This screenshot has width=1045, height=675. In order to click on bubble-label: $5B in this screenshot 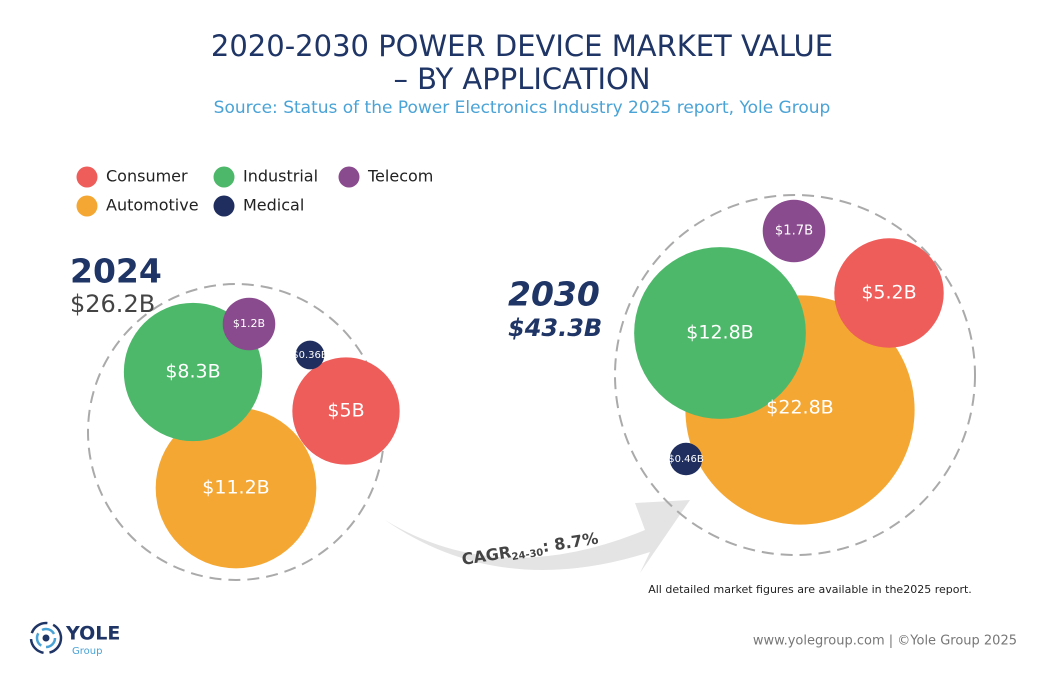, I will do `click(345, 411)`.